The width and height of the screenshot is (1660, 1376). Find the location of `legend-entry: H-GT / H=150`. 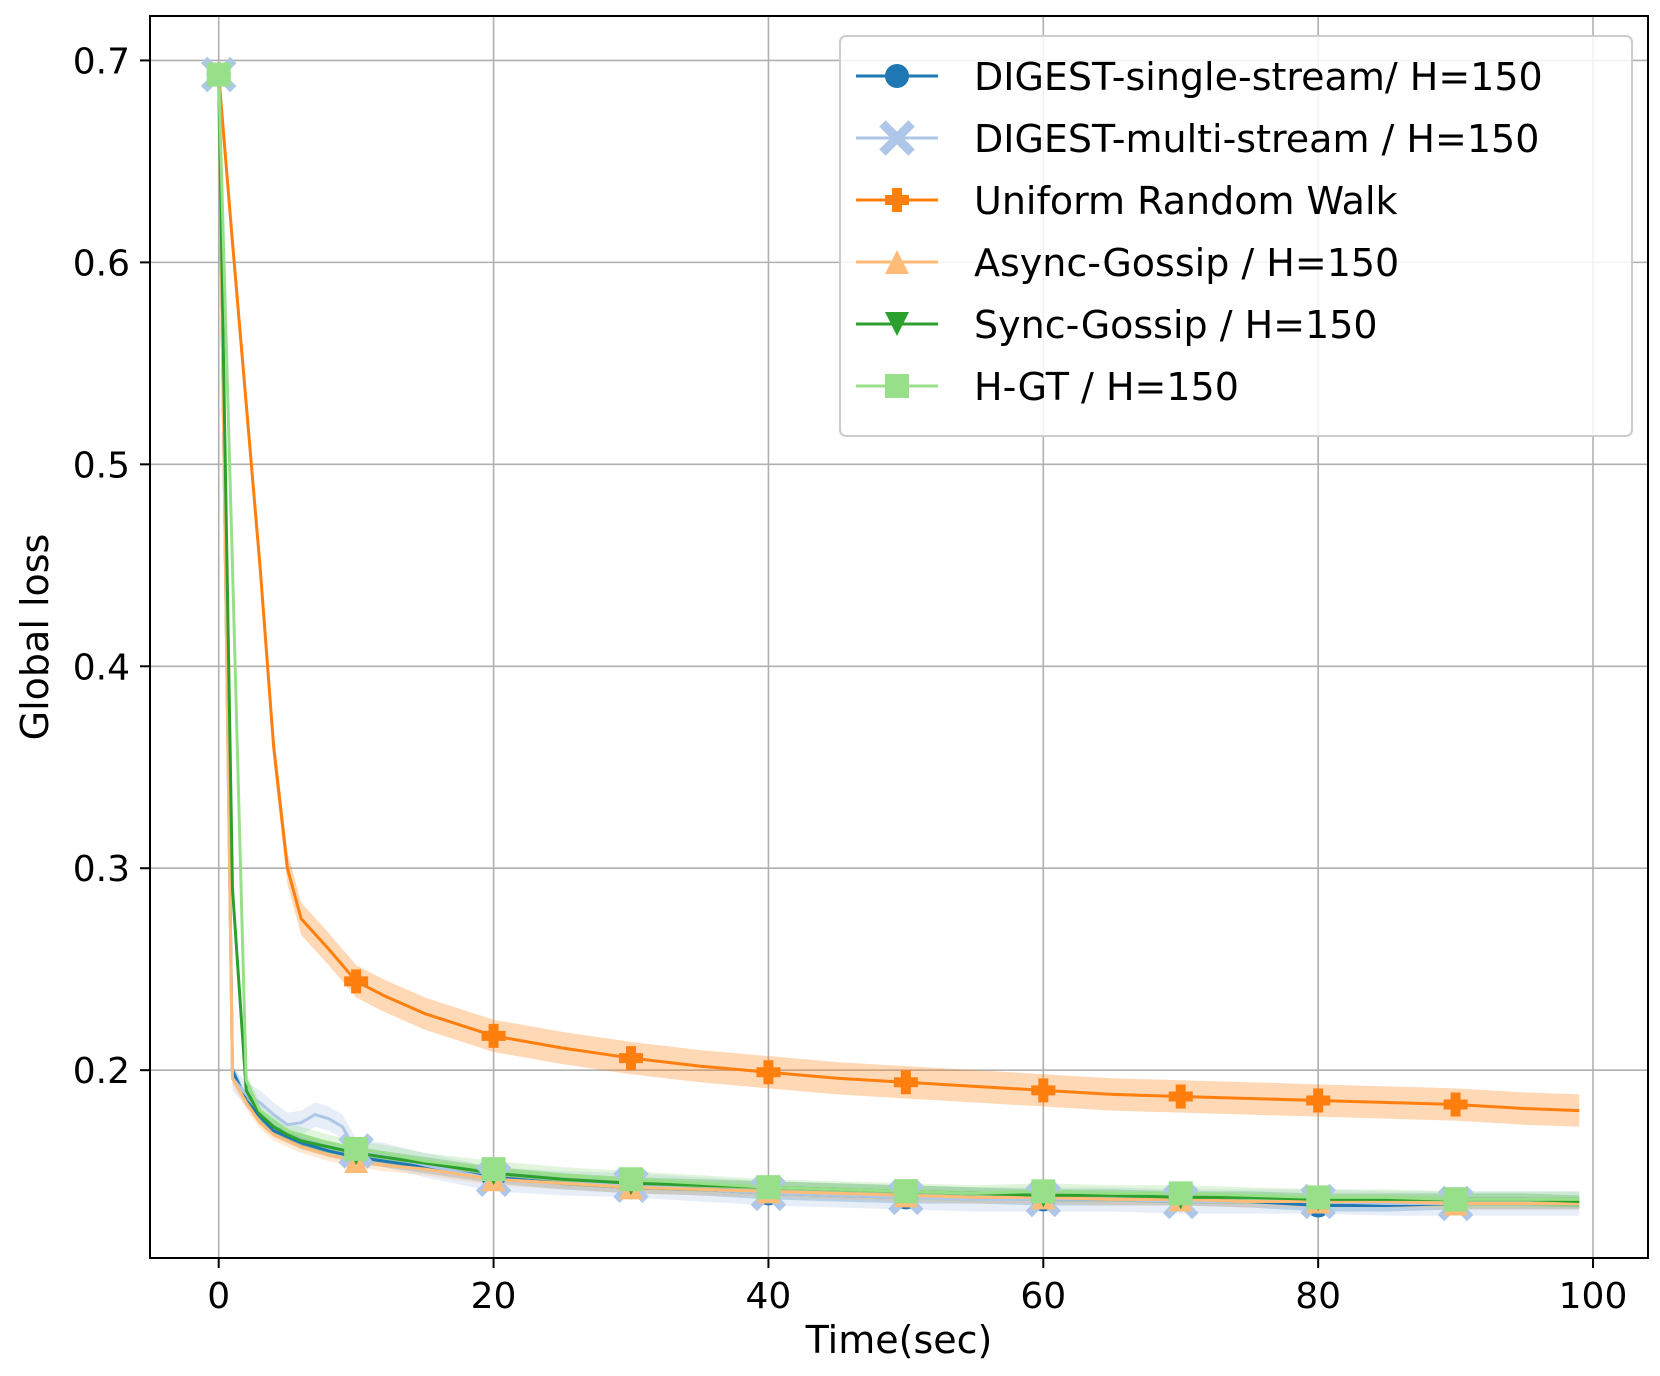

legend-entry: H-GT / H=150 is located at coordinates (1047, 387).